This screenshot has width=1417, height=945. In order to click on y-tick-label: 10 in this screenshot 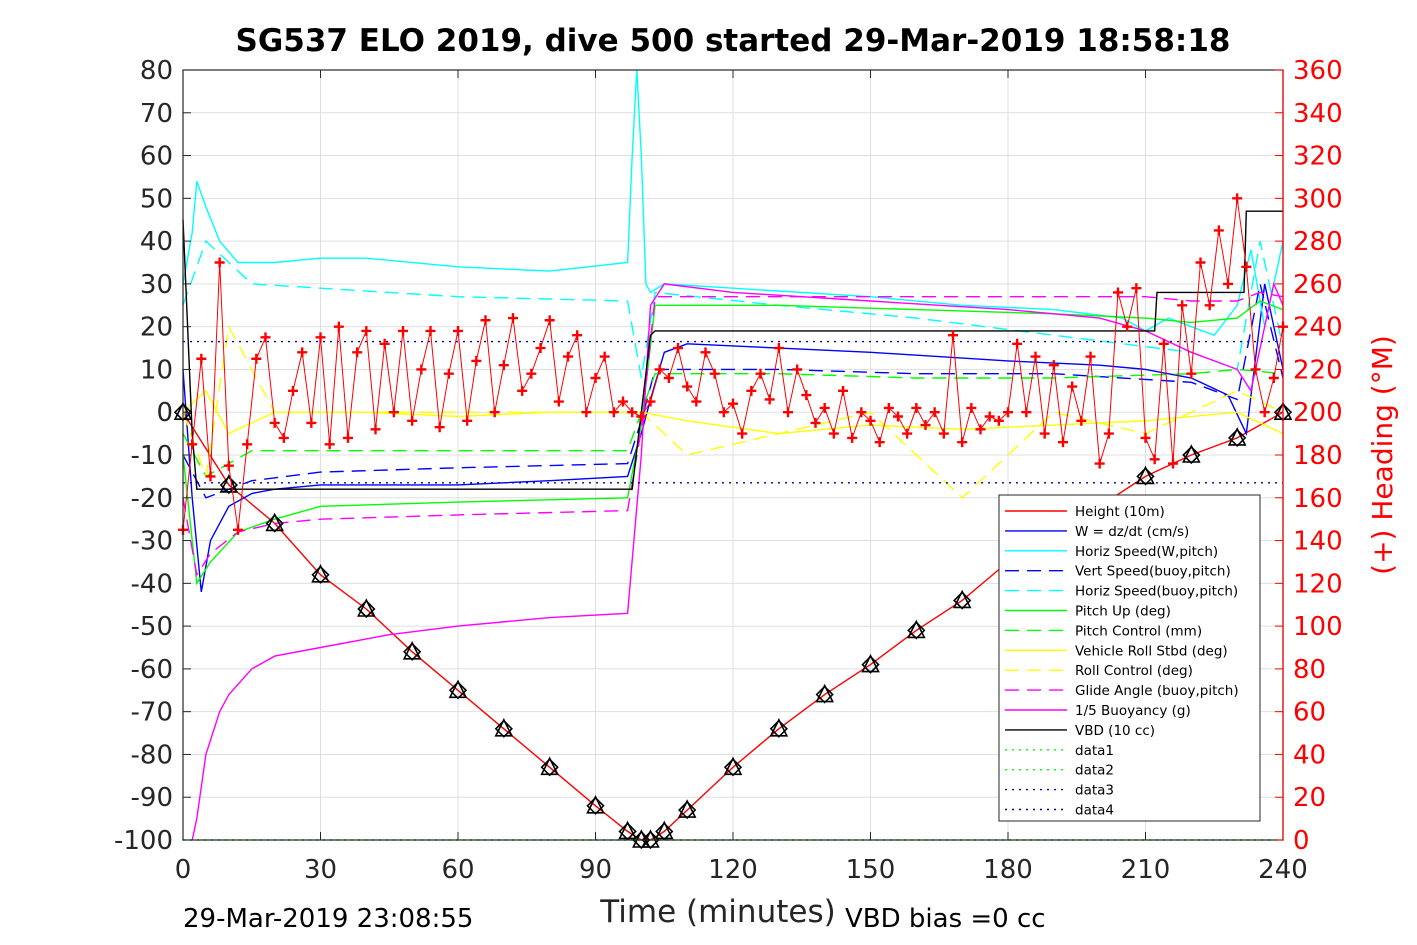, I will do `click(156, 370)`.